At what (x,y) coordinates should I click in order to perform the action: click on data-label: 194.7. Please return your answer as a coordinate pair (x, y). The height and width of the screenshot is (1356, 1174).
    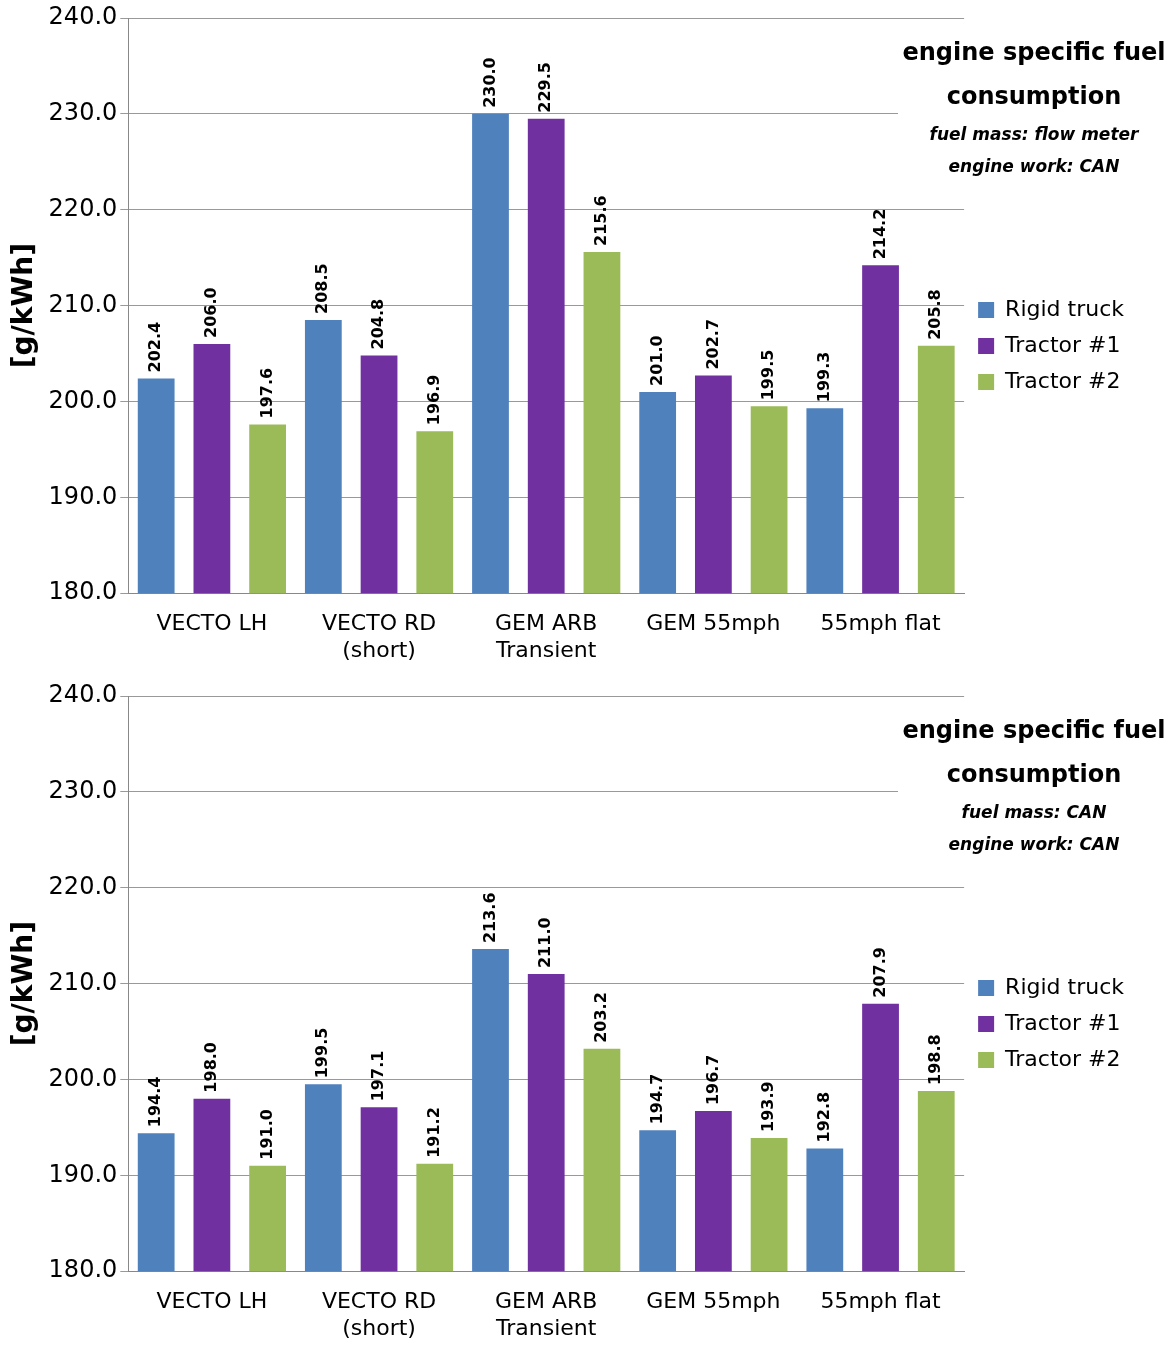
    Looking at the image, I should click on (656, 1099).